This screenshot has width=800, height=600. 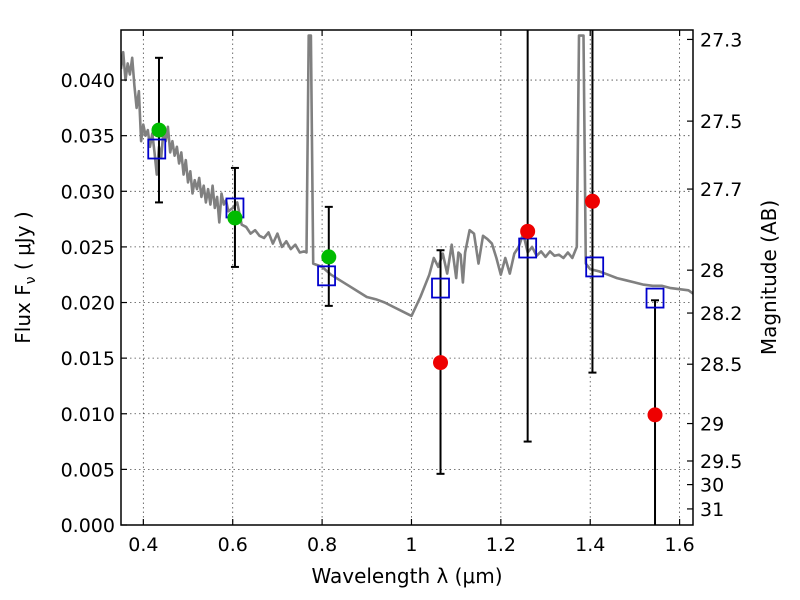 What do you see at coordinates (31, 280) in the screenshot?
I see `y-axis-label-subscript: ν` at bounding box center [31, 280].